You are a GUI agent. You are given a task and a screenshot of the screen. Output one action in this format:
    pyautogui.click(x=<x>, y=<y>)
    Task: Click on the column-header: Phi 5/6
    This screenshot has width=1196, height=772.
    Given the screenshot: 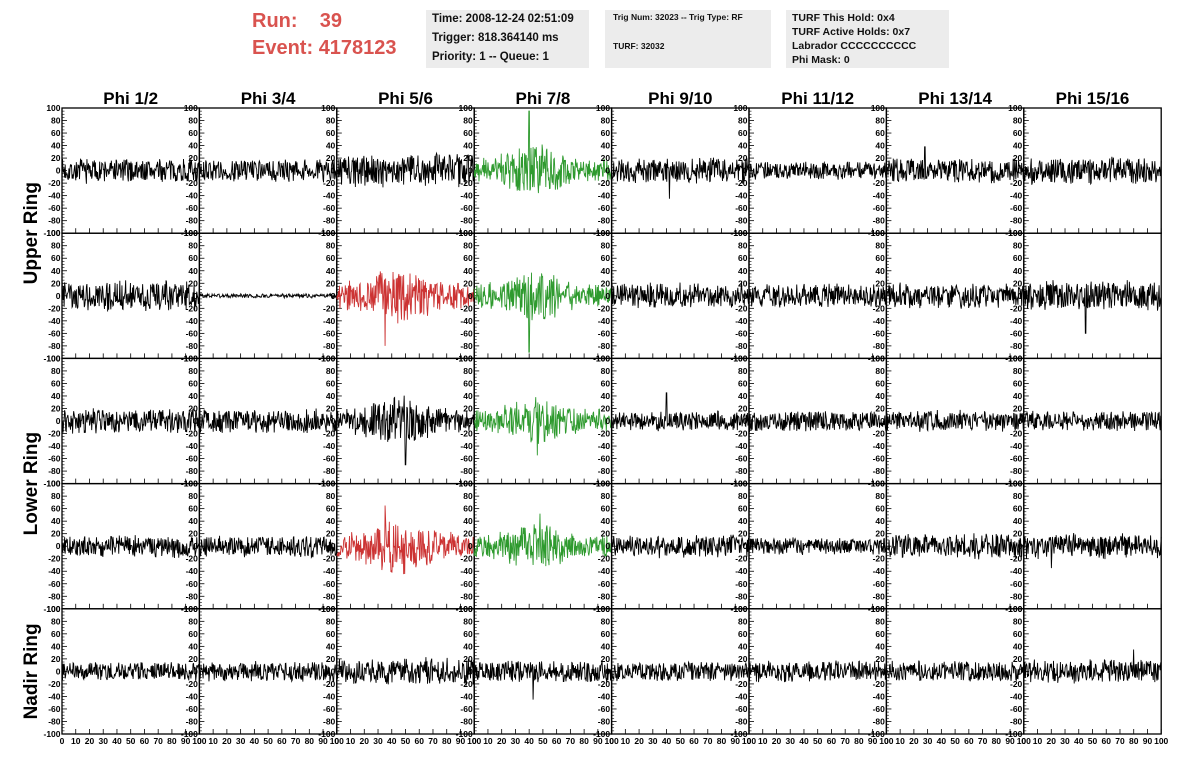 What is the action you would take?
    pyautogui.click(x=405, y=98)
    